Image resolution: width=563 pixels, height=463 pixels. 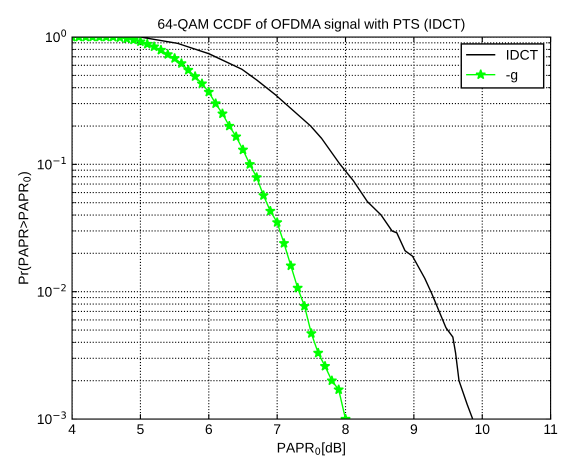 I want to click on y-tick-label: 10$^{−3}$, so click(x=52, y=417).